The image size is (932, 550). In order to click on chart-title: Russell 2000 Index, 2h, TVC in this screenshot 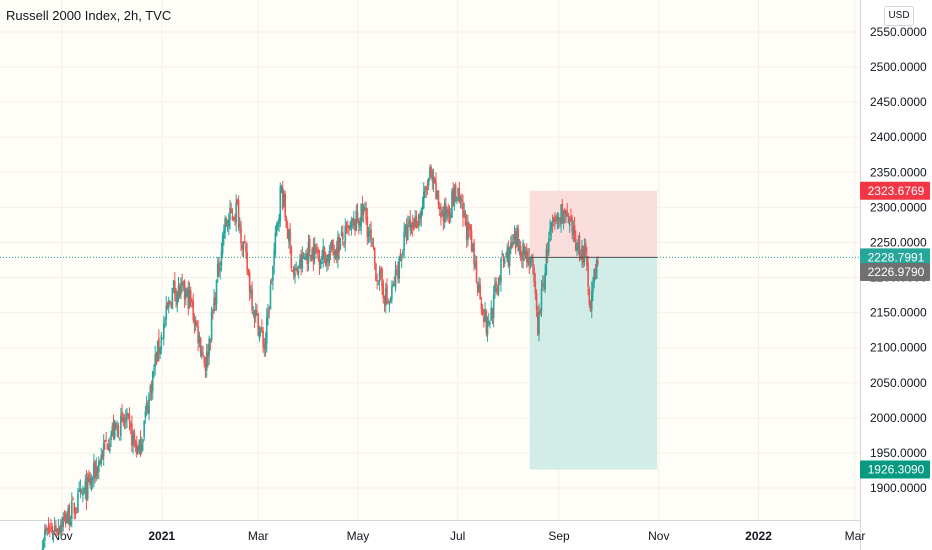, I will do `click(89, 15)`.